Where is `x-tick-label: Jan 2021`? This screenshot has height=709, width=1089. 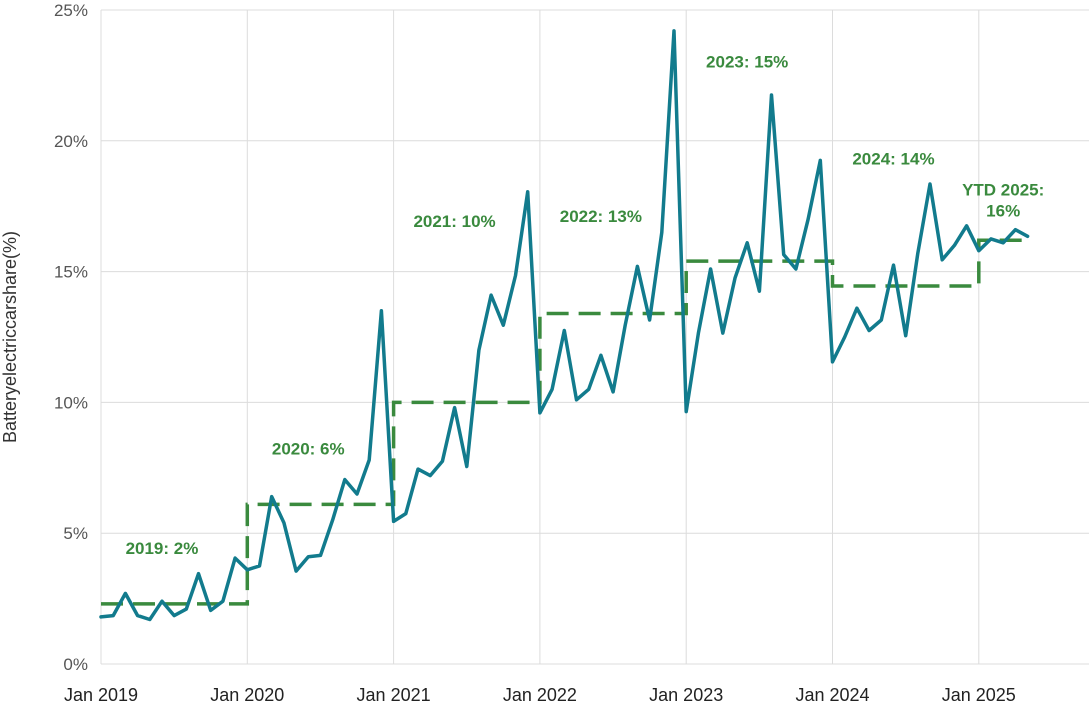
x-tick-label: Jan 2021 is located at coordinates (394, 695).